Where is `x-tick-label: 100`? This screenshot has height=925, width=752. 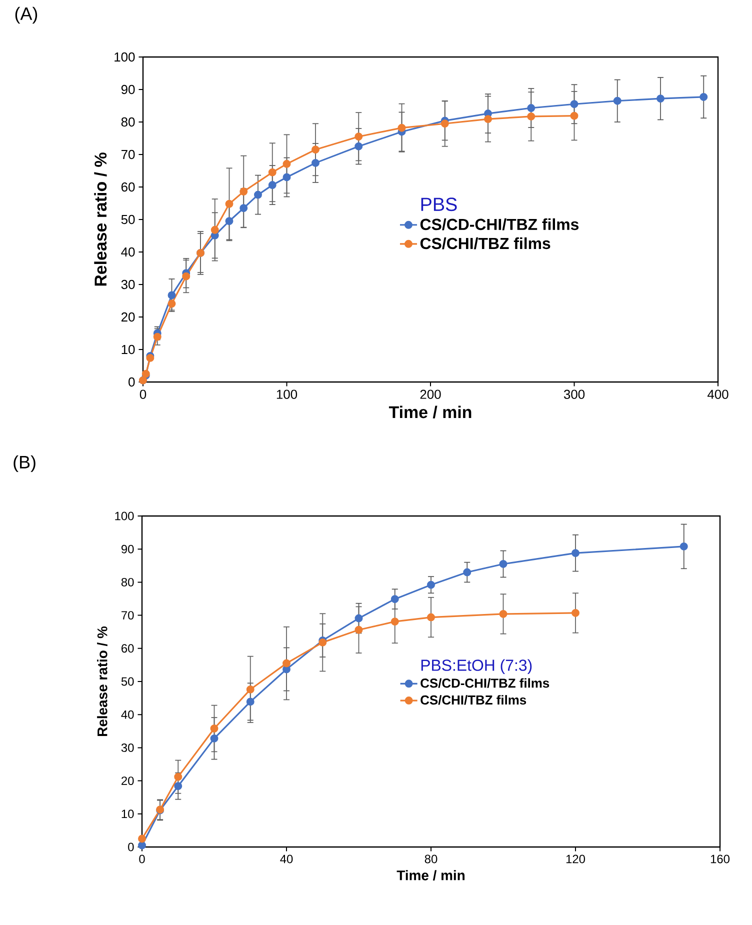 x-tick-label: 100 is located at coordinates (287, 394).